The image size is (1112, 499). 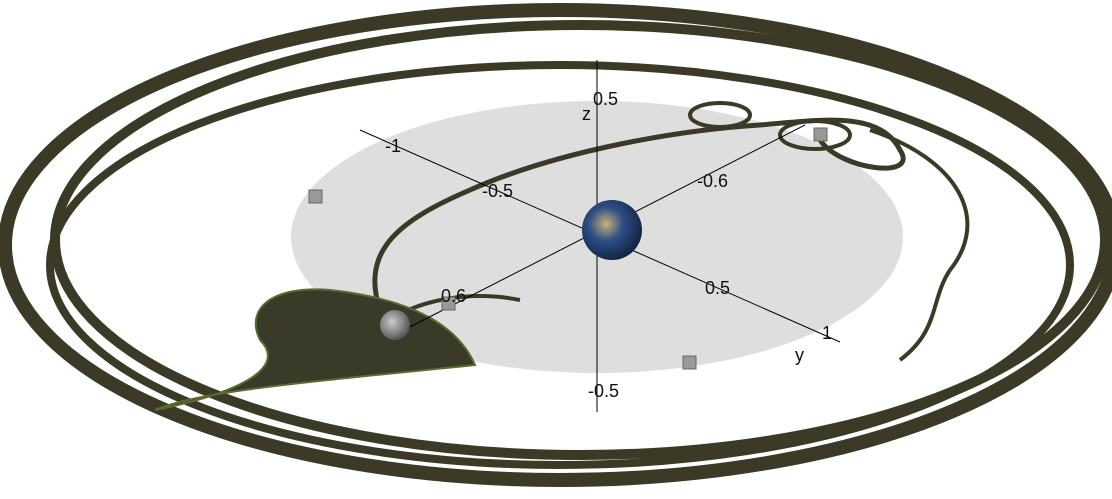 What do you see at coordinates (612, 230) in the screenshot?
I see `earth` at bounding box center [612, 230].